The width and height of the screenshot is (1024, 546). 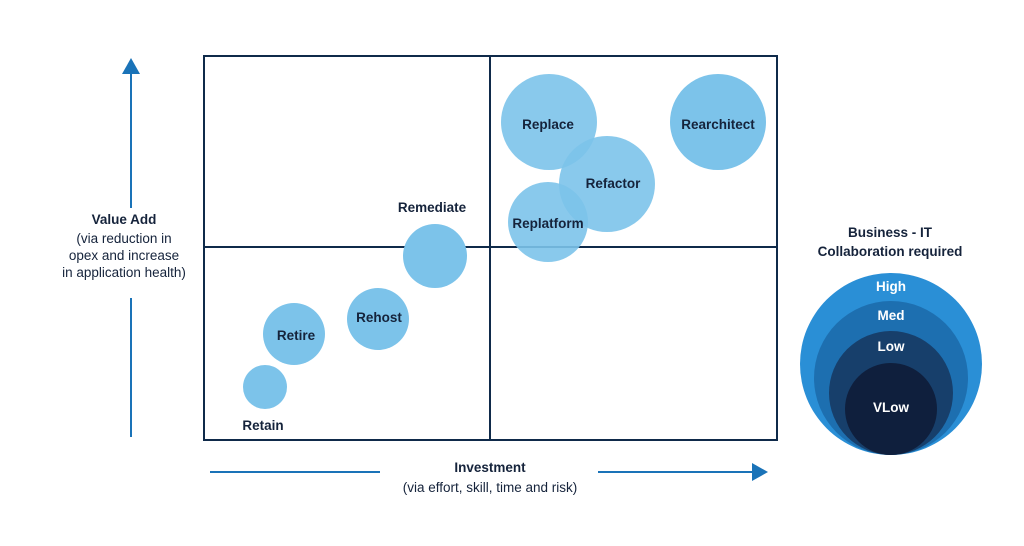 I want to click on legend-ring-vlow, so click(x=891, y=409).